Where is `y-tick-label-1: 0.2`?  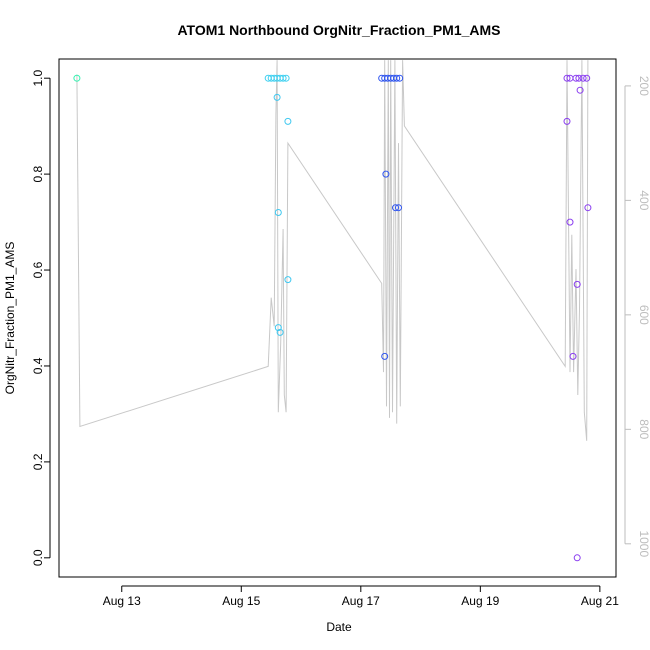 y-tick-label-1: 0.2 is located at coordinates (38, 461).